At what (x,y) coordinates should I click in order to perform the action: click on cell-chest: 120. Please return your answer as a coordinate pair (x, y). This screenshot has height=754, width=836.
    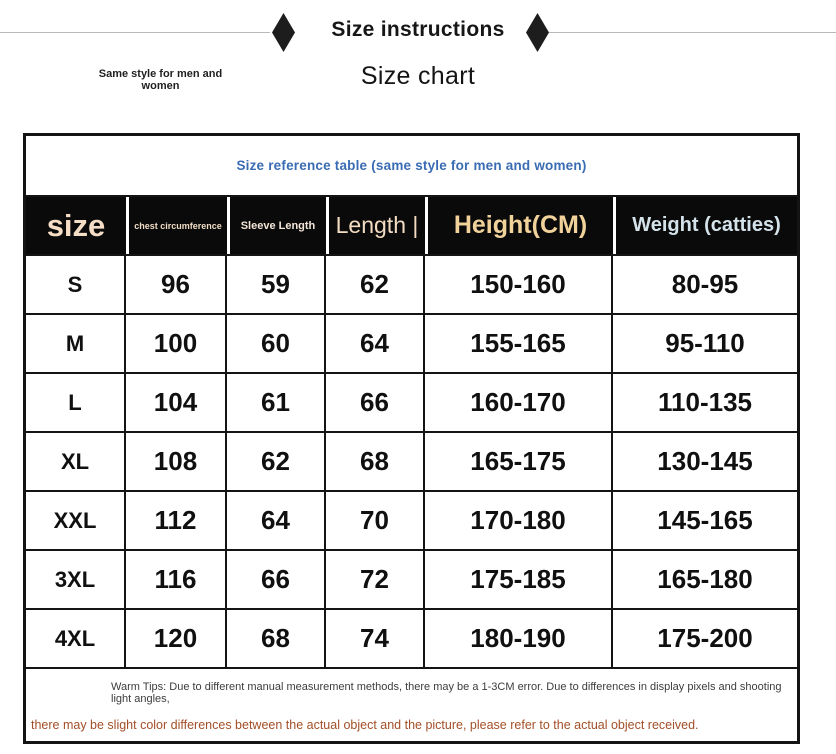
    Looking at the image, I should click on (176, 638).